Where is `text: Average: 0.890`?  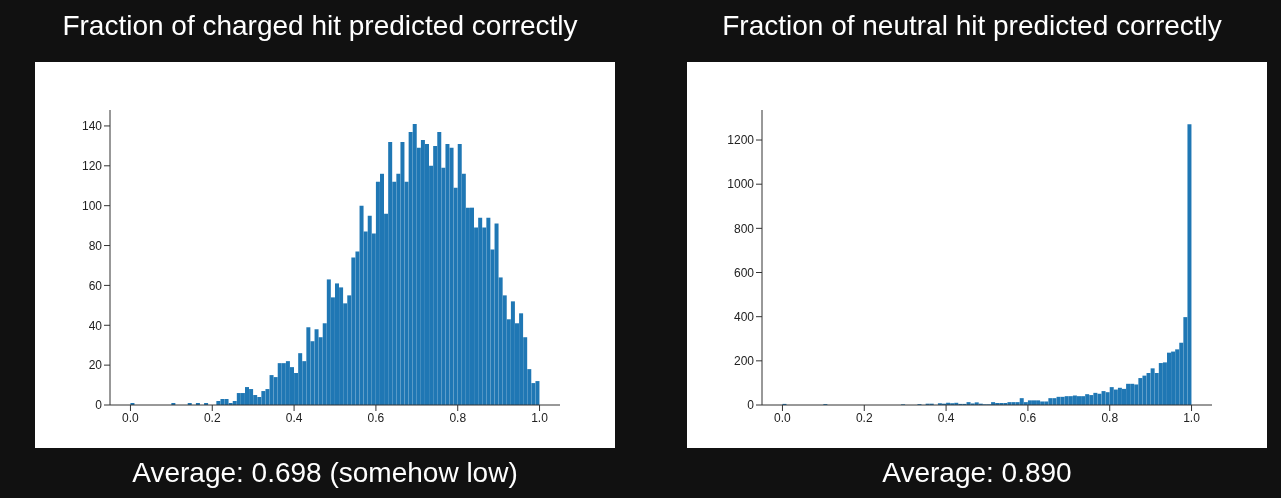
text: Average: 0.890 is located at coordinates (977, 473).